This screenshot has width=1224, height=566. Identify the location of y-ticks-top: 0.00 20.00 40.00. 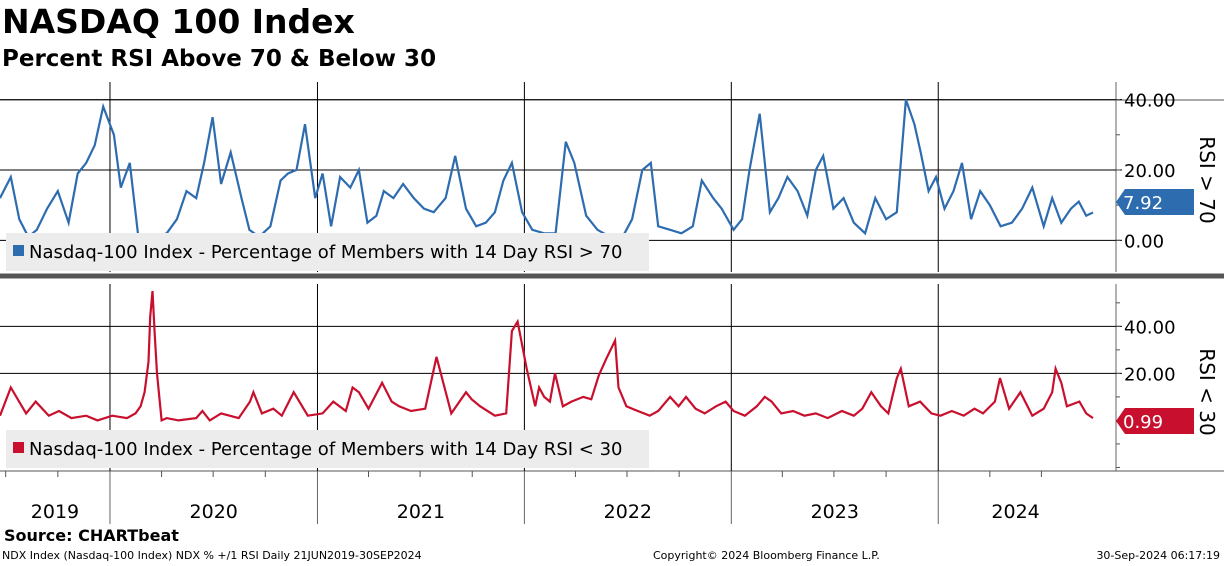
(1146, 171).